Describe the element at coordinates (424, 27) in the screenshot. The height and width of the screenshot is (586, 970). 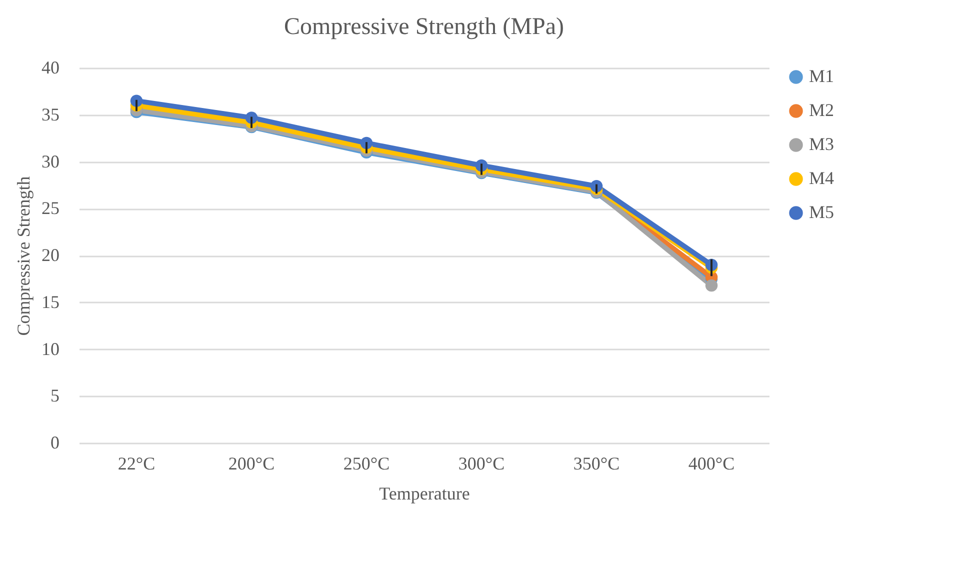
I see `chart-title: Compressive Strength (MPa)` at that location.